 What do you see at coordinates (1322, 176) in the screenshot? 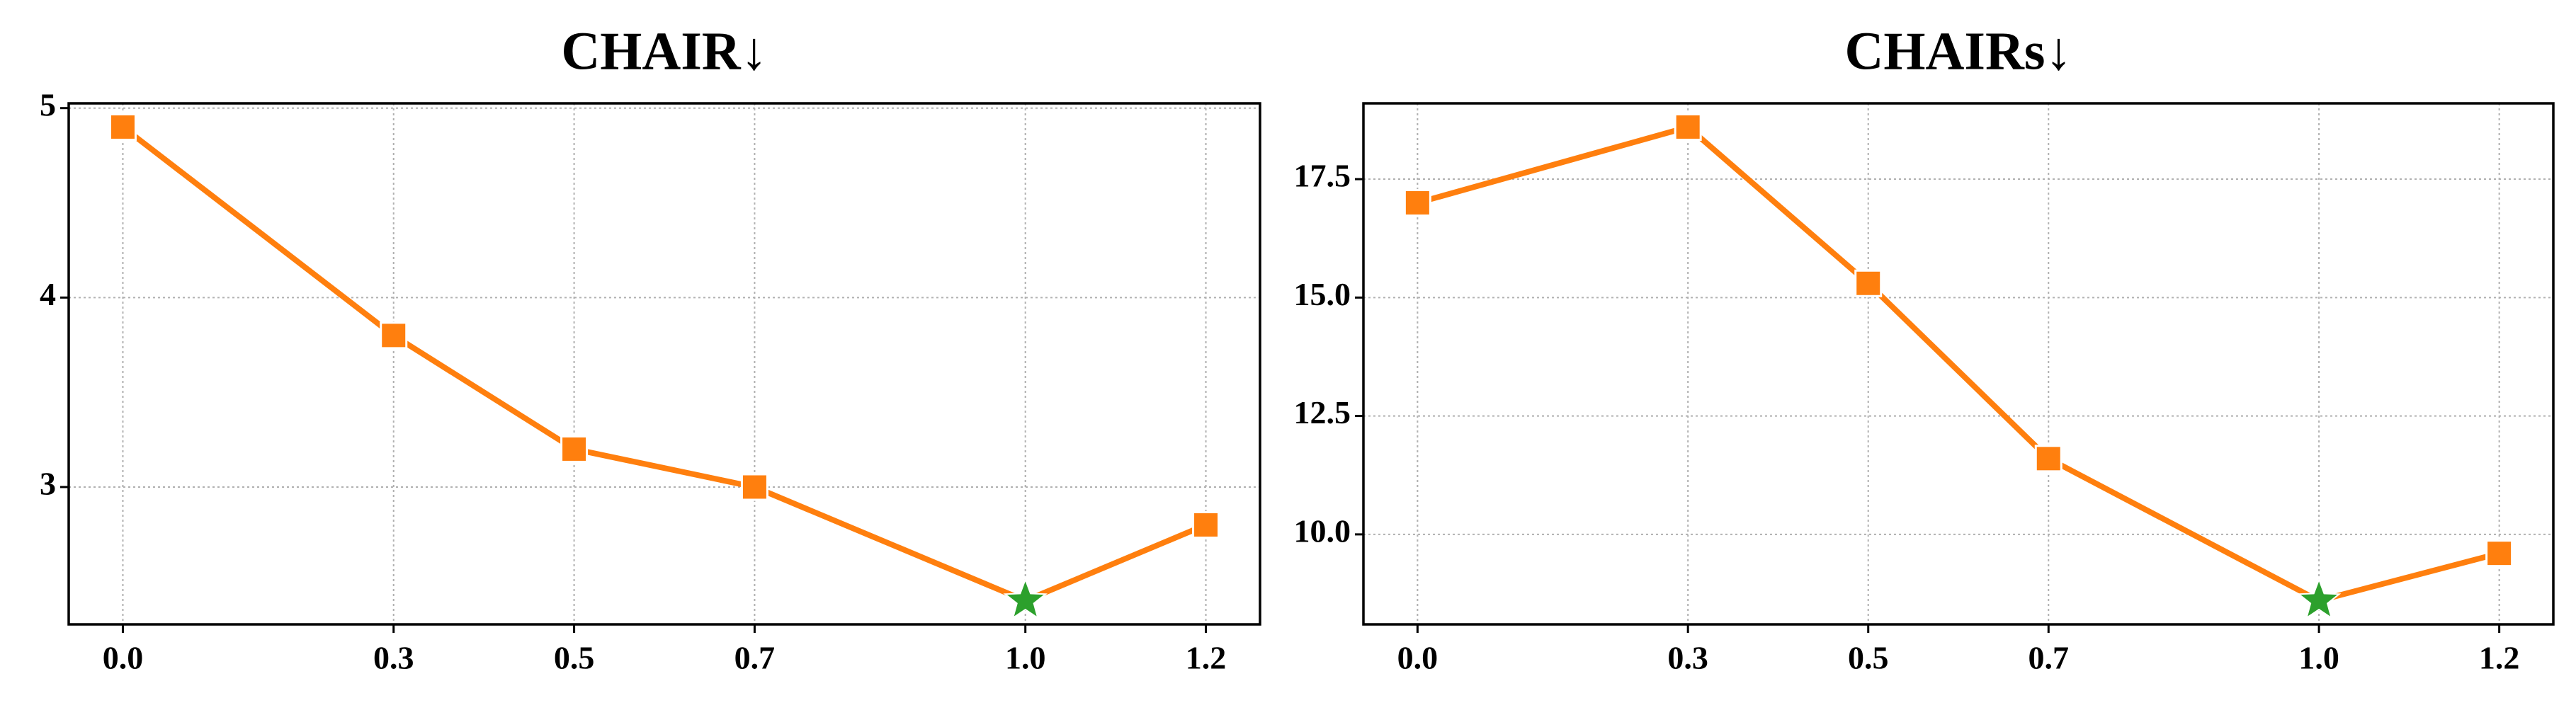
I see `y-tick-label: 17.5` at bounding box center [1322, 176].